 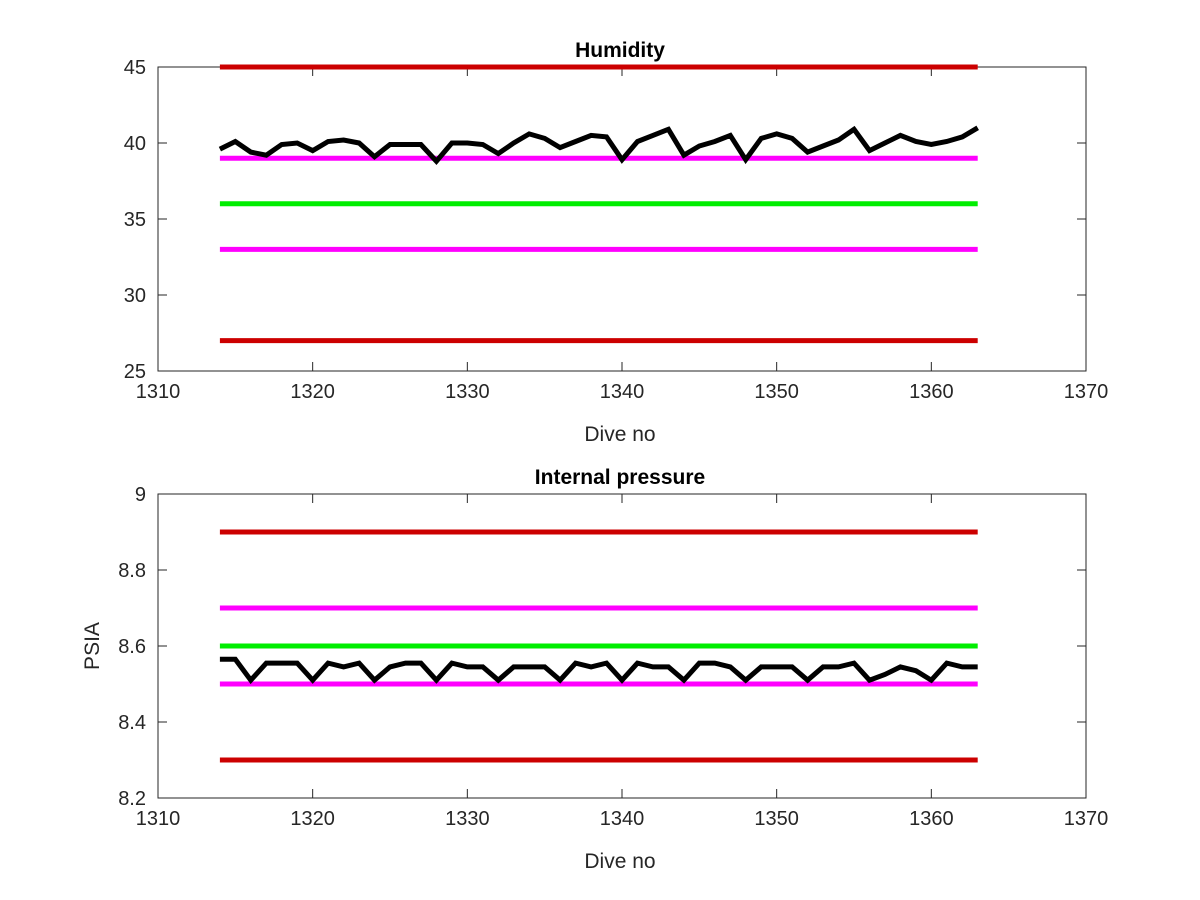 I want to click on humidity-ytick-label: 35, so click(x=135, y=220).